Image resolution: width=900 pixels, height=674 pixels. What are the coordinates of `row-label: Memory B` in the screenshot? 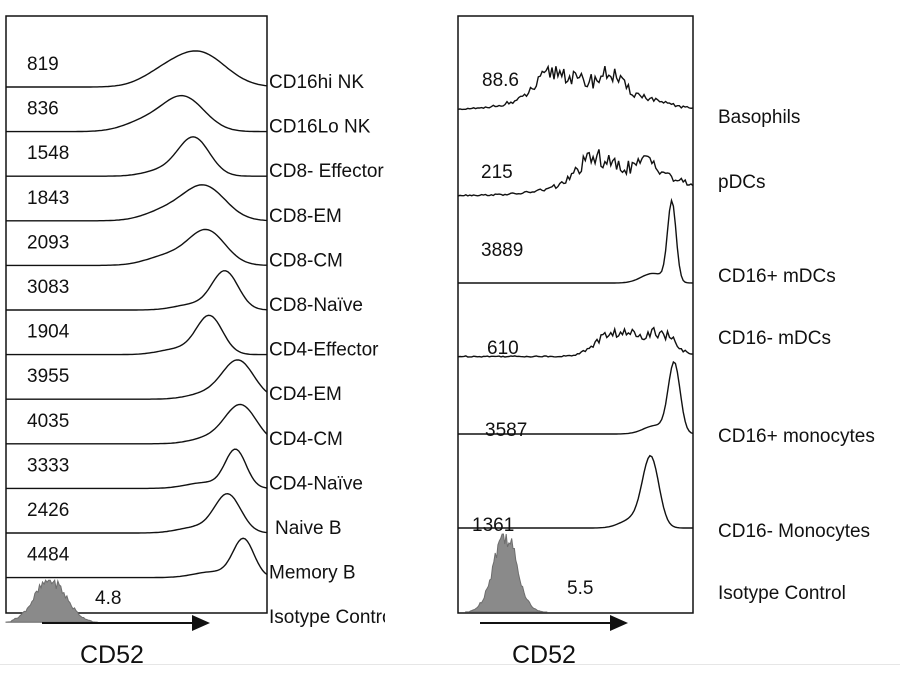 It's located at (312, 573).